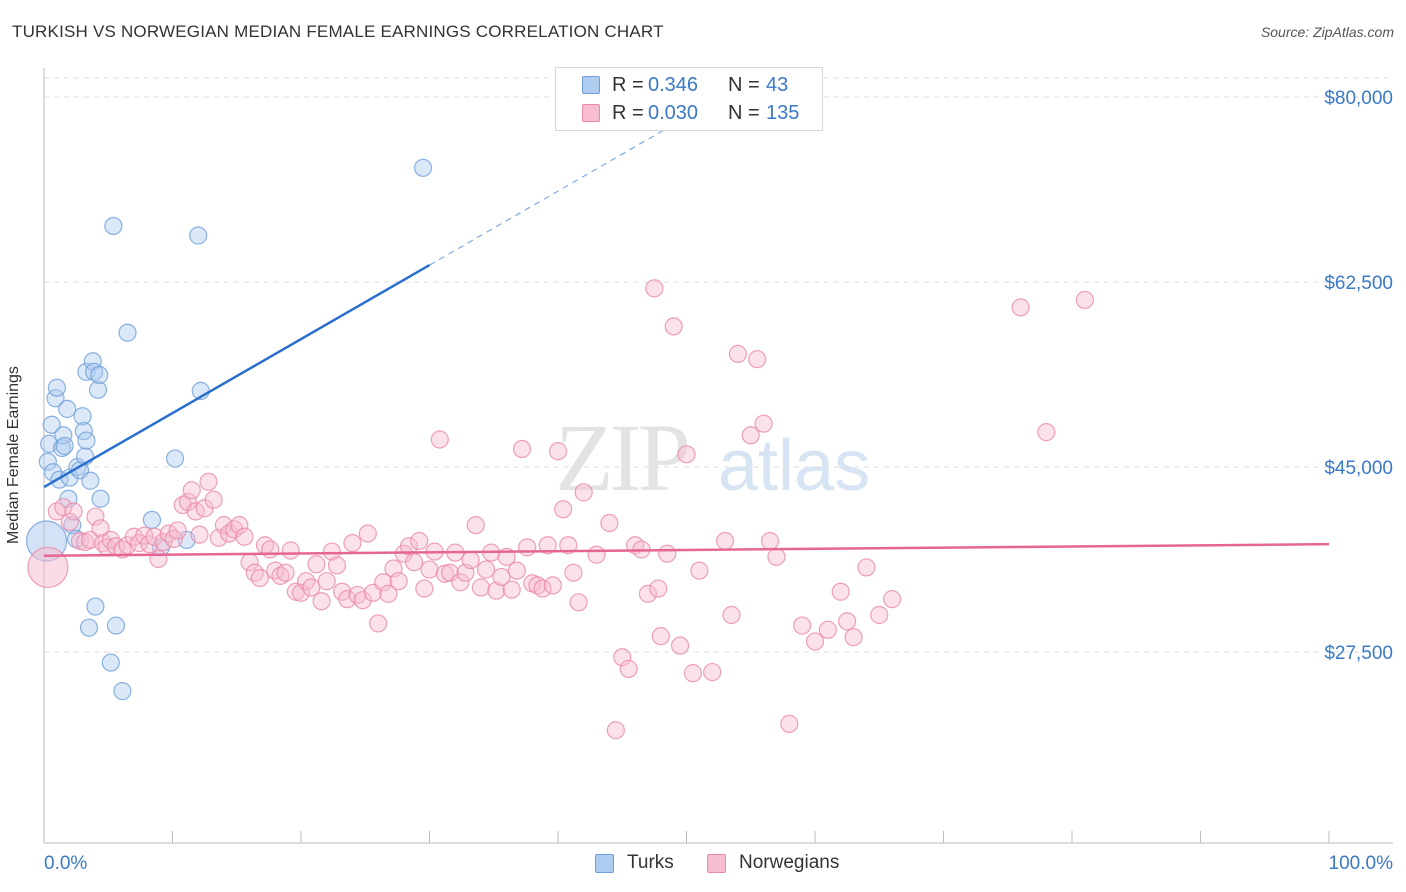 Image resolution: width=1406 pixels, height=892 pixels. What do you see at coordinates (628, 85) in the screenshot?
I see `r-label: R =` at bounding box center [628, 85].